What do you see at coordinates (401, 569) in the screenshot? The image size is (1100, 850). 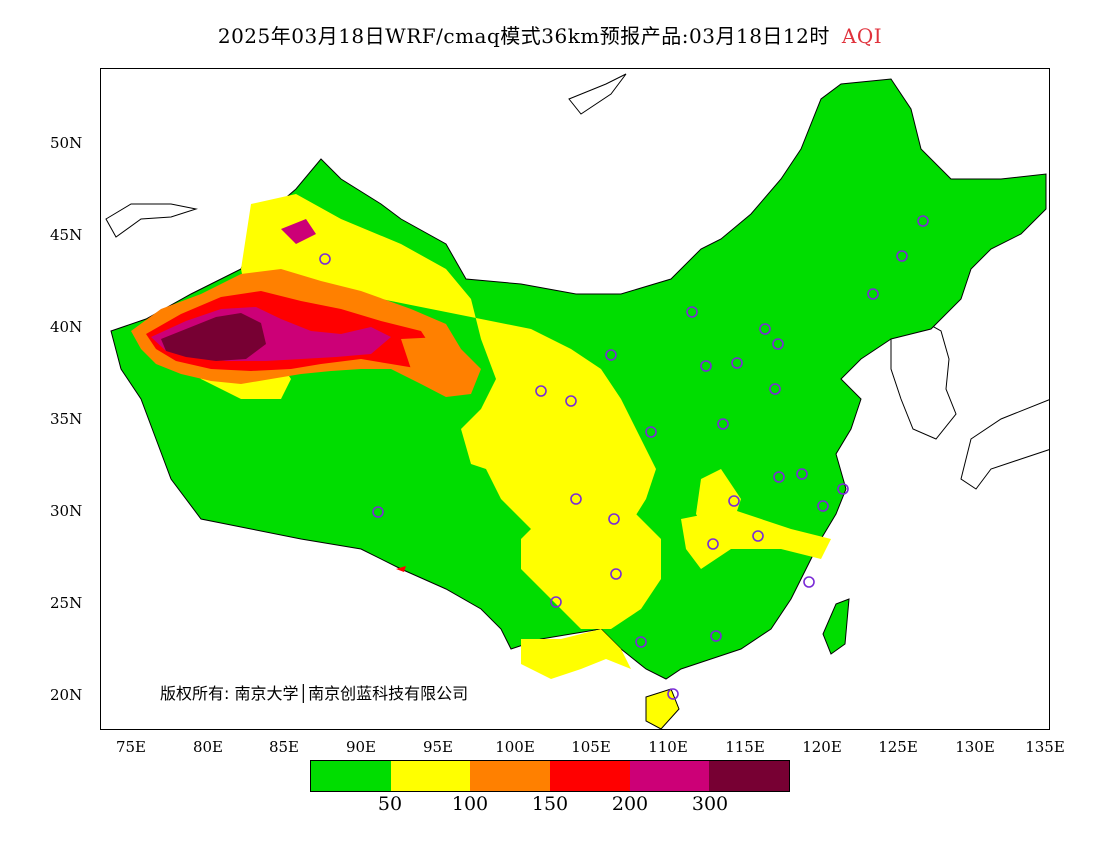 I see `aqi-zone-red-tibet-edge` at bounding box center [401, 569].